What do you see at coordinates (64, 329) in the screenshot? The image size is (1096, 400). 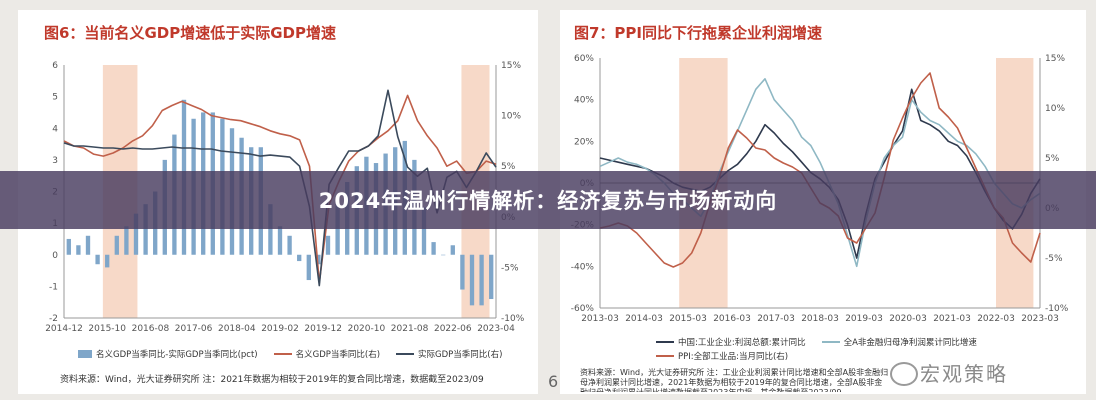 I see `x-axis-tick-label: 2014-12` at bounding box center [64, 329].